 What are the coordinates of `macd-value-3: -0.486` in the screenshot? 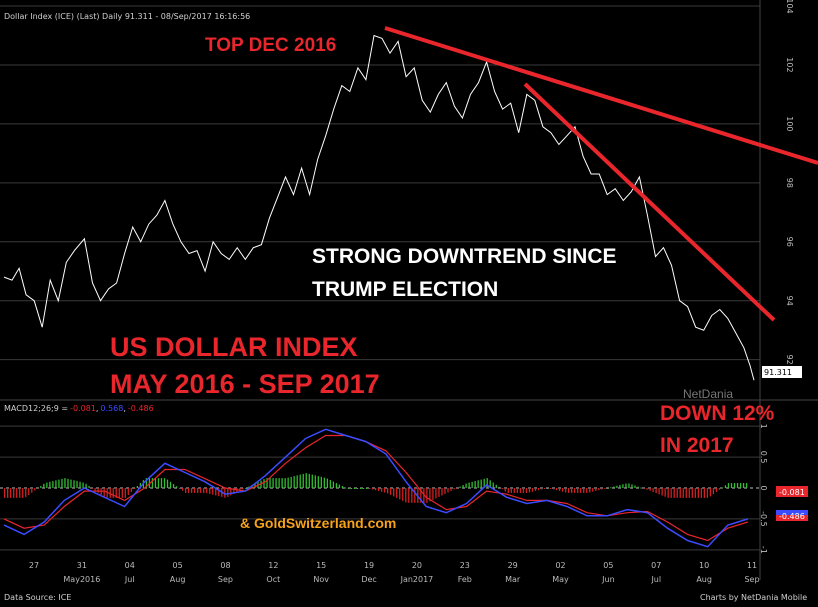 It's located at (141, 408).